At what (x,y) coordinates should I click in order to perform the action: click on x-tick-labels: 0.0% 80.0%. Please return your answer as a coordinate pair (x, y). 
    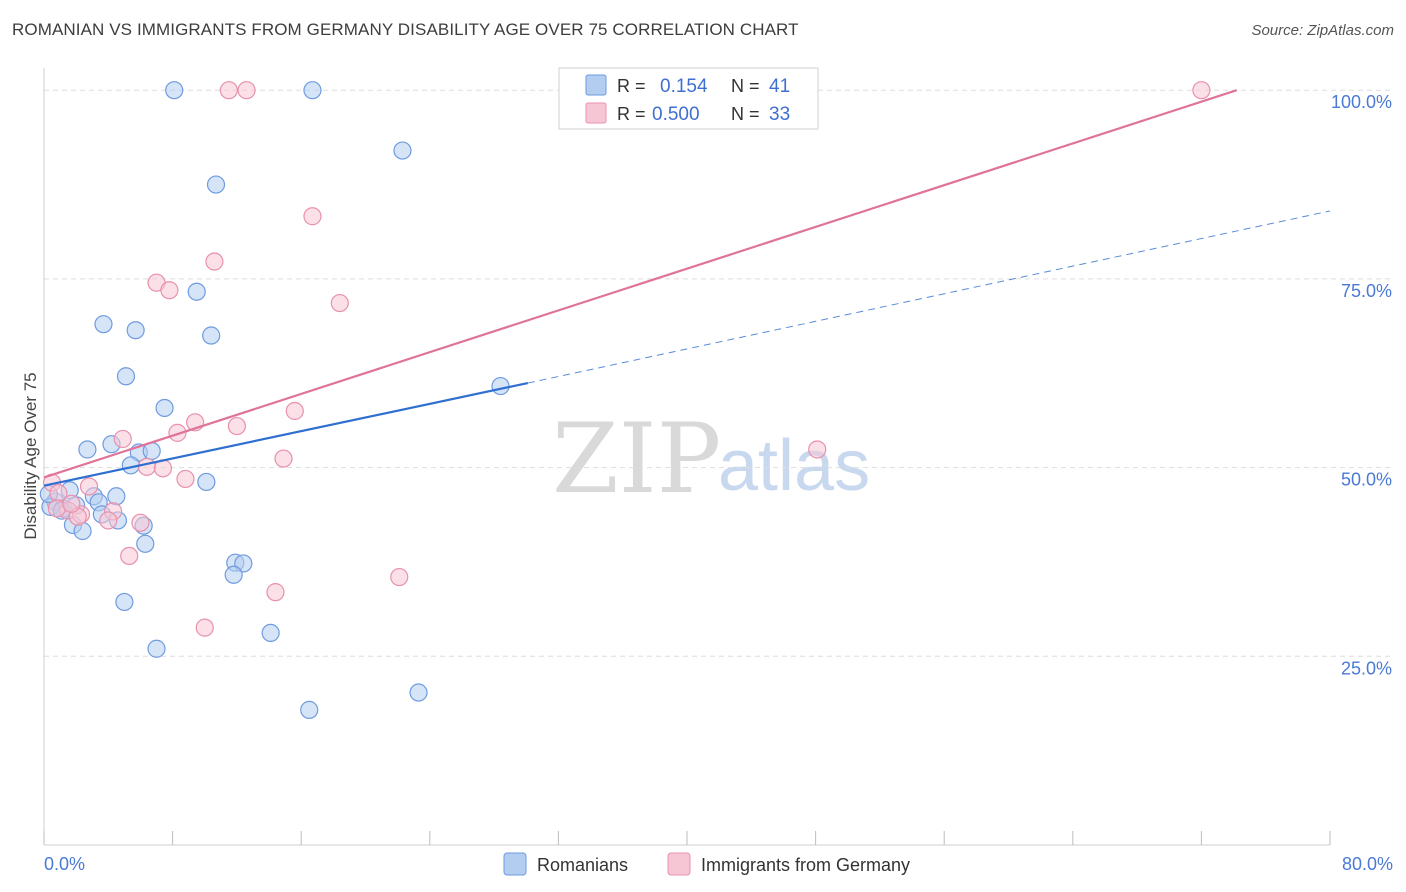
    Looking at the image, I should click on (718, 864).